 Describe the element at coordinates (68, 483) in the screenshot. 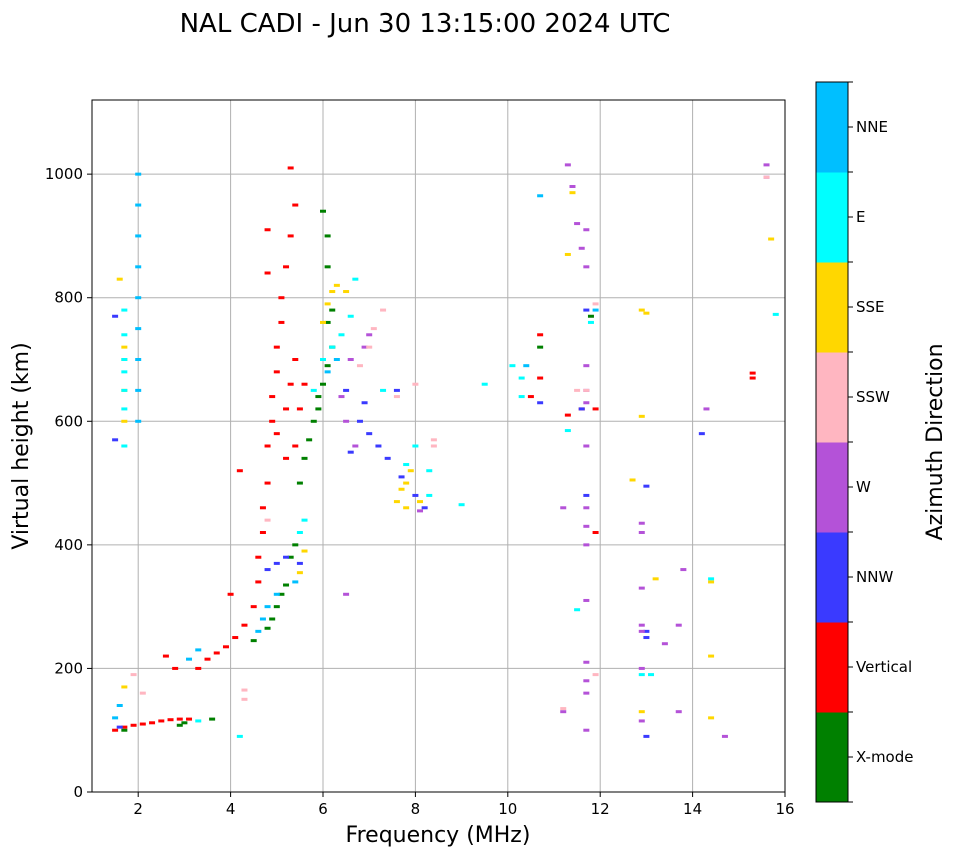

I see `y-axis-ticks: 0 200 400 600 800 1000` at that location.